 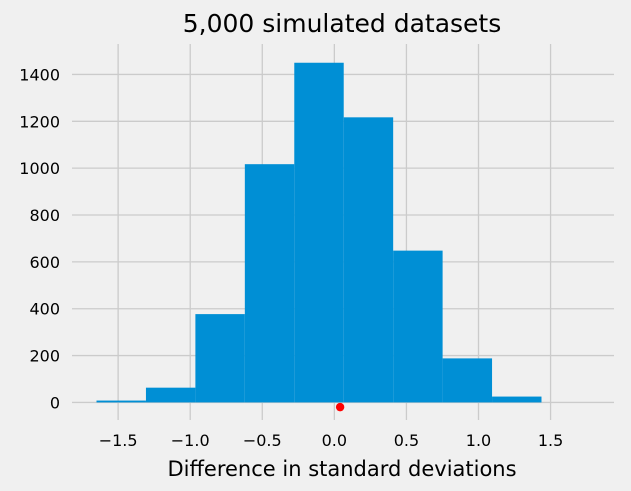 What do you see at coordinates (44, 309) in the screenshot?
I see `y-tick-label: 400` at bounding box center [44, 309].